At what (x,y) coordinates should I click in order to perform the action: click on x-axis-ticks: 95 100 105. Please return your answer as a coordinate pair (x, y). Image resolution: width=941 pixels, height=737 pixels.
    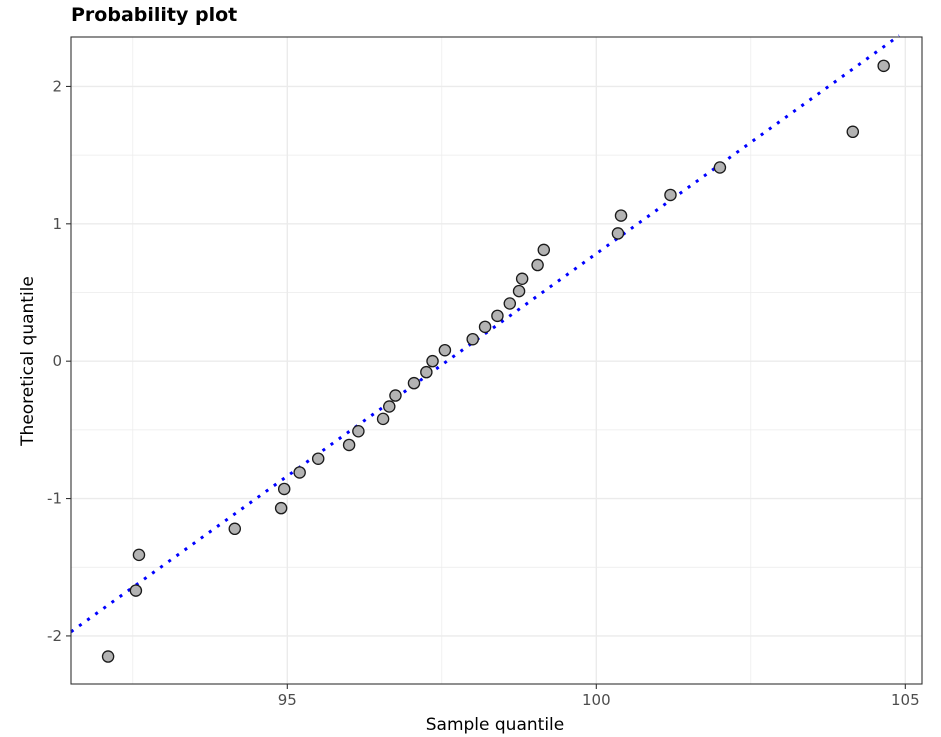
    Looking at the image, I should click on (599, 696).